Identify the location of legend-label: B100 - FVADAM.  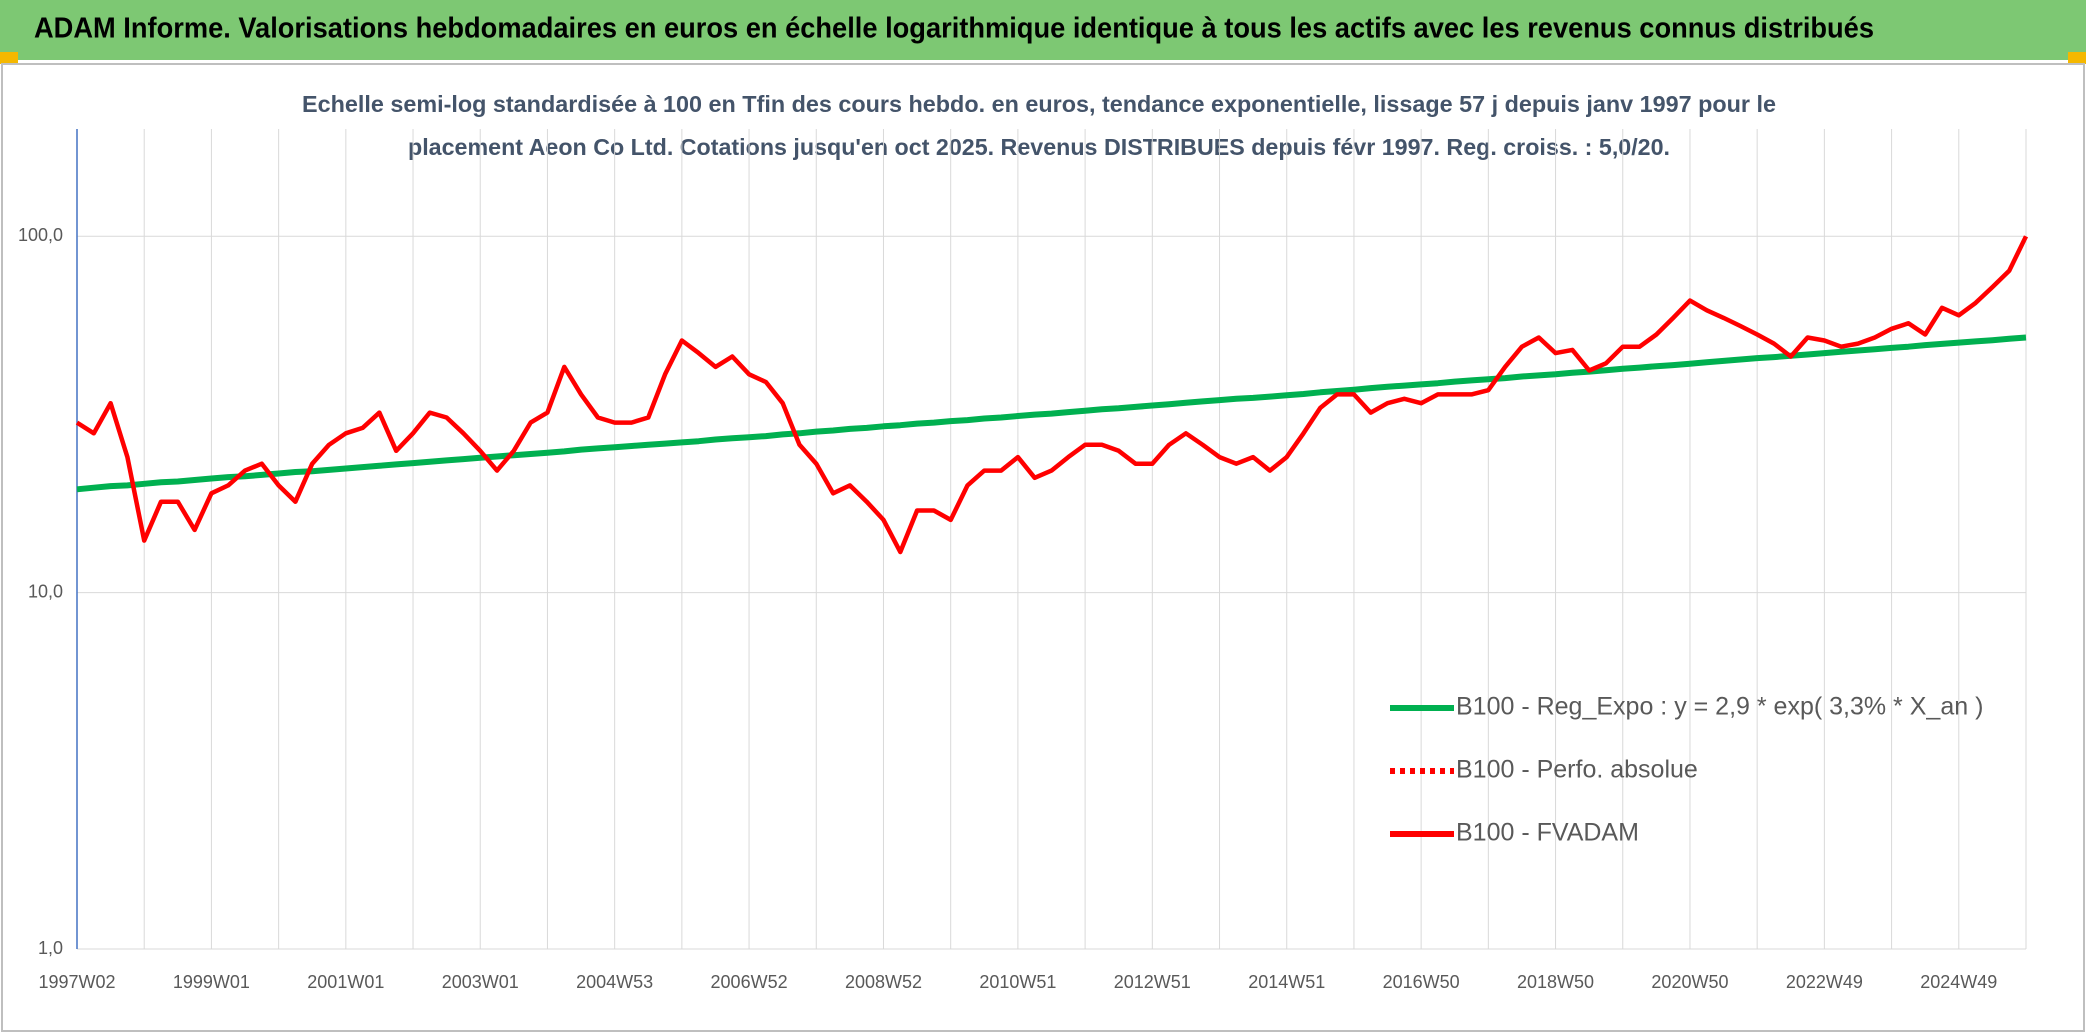
(1547, 833).